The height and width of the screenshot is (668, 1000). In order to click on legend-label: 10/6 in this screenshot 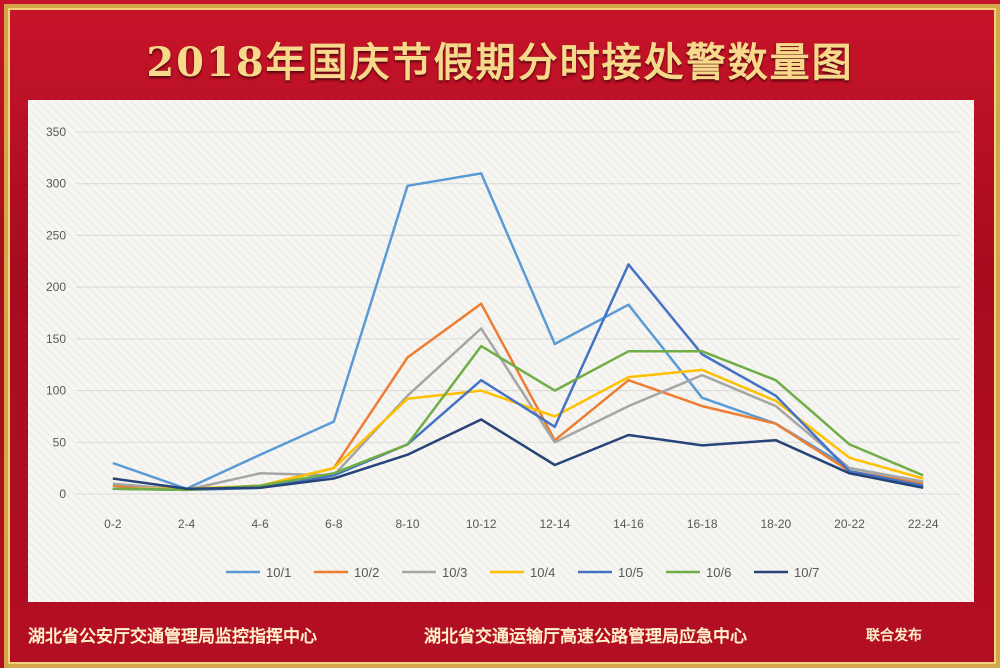, I will do `click(718, 572)`.